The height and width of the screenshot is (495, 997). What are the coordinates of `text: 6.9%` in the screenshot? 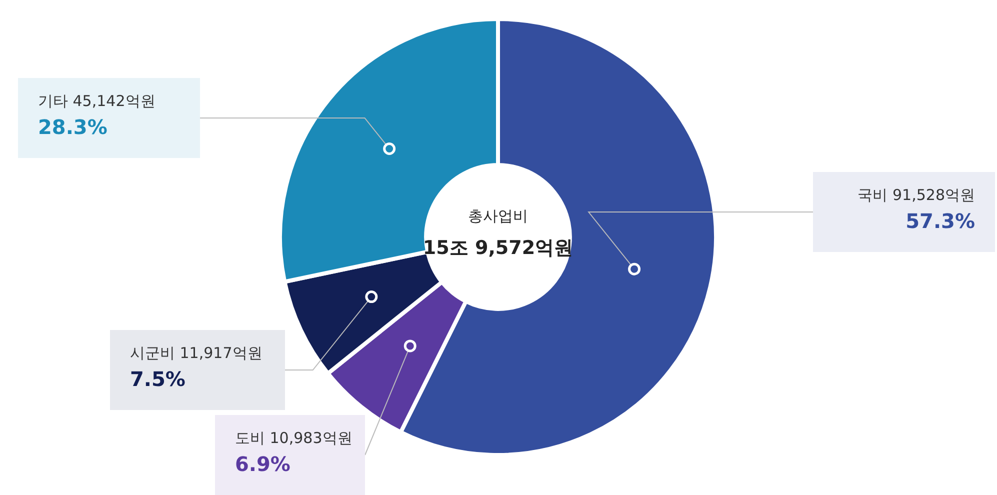 It's located at (262, 464).